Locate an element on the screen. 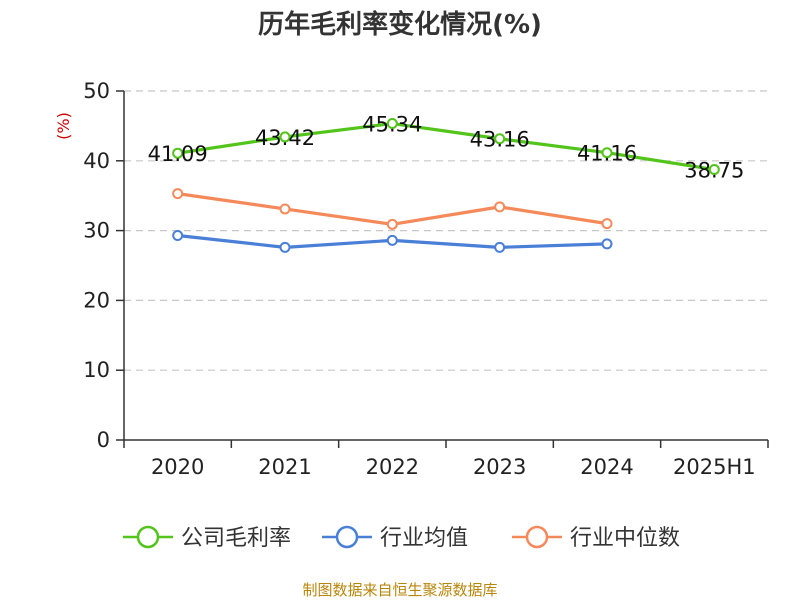  legend-item: 公司毛利率 is located at coordinates (207, 538).